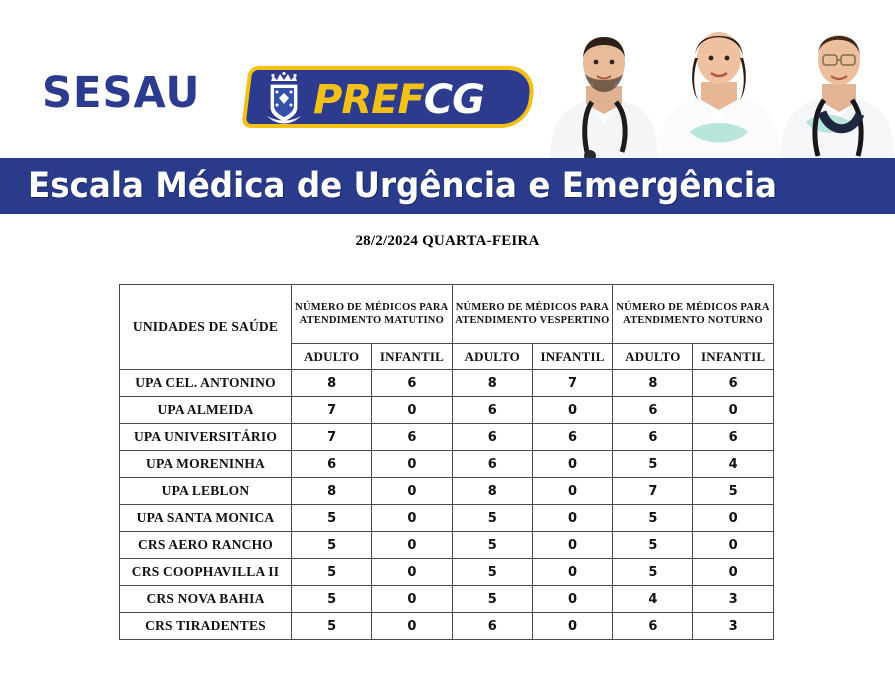 This screenshot has height=674, width=895. I want to click on column-header-vespertino-adulto: ADULTO, so click(492, 356).